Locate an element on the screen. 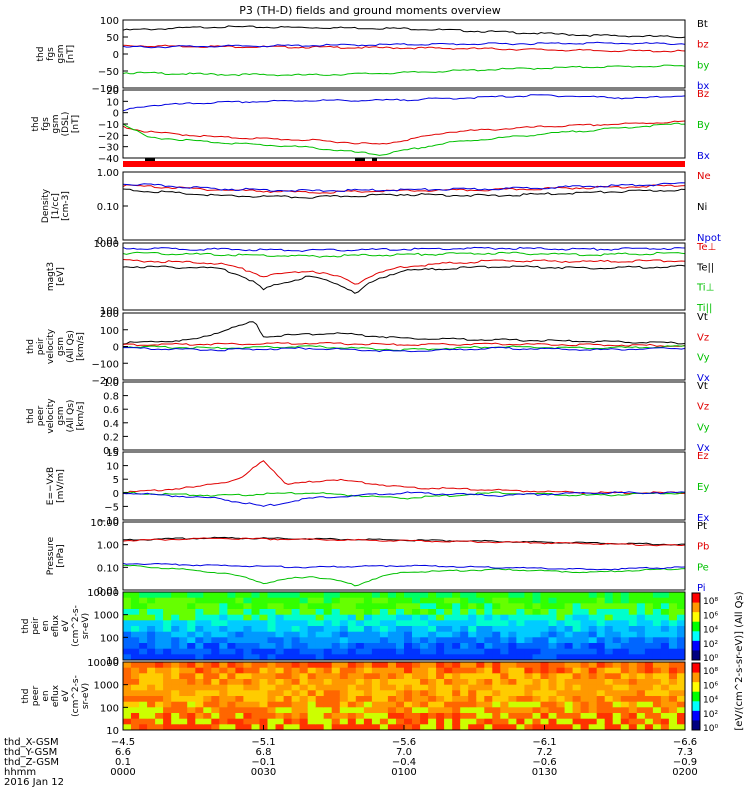 The height and width of the screenshot is (800, 750). y-tick-label: 100 is located at coordinates (109, 708).